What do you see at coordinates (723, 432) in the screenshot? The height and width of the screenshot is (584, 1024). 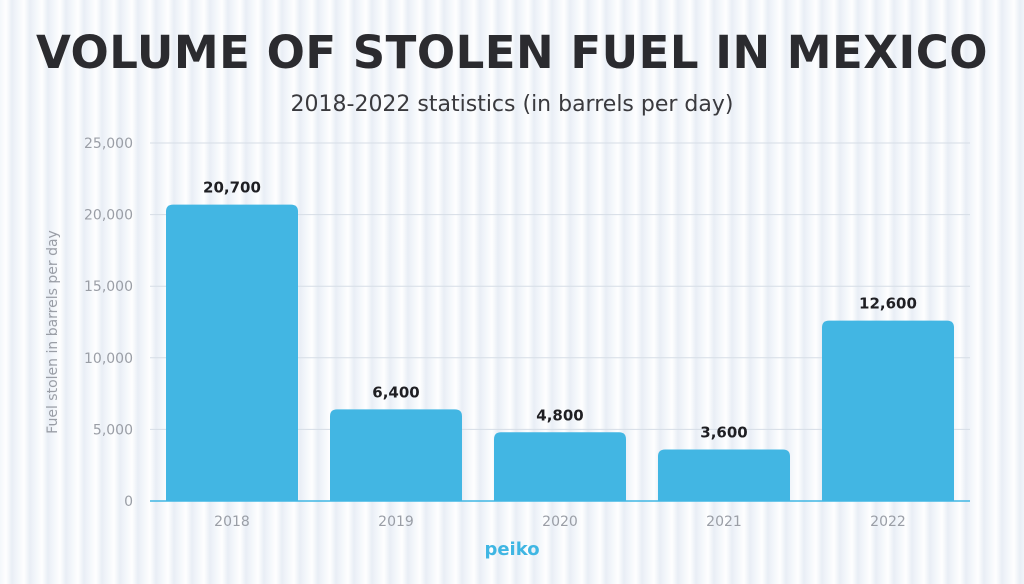 I see `data-label: 3,600` at bounding box center [723, 432].